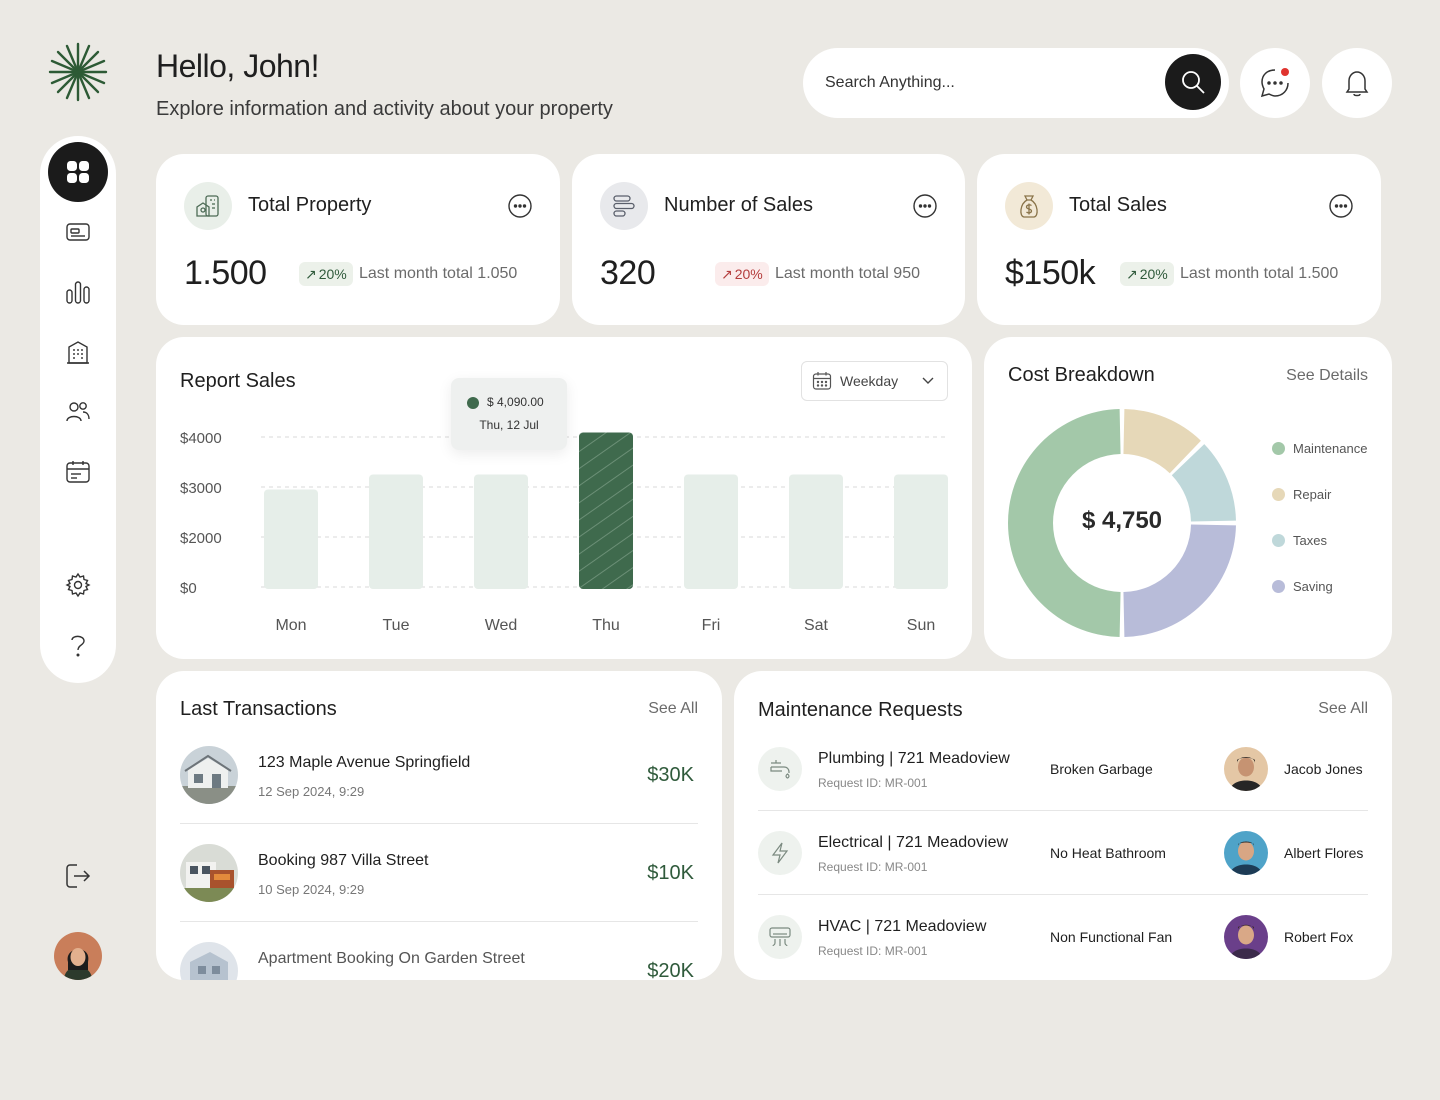 This screenshot has height=1100, width=1440. Describe the element at coordinates (1081, 375) in the screenshot. I see `cost-breakdown-title: Cost Breakdown` at that location.